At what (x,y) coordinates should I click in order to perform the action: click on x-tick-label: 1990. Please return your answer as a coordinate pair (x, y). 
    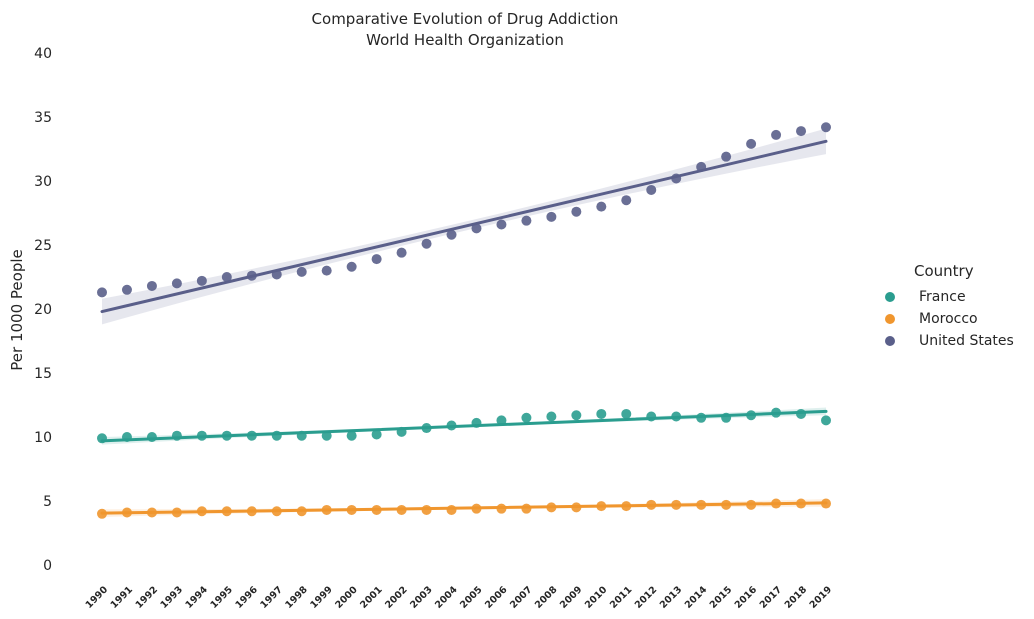
    Looking at the image, I should click on (97, 597).